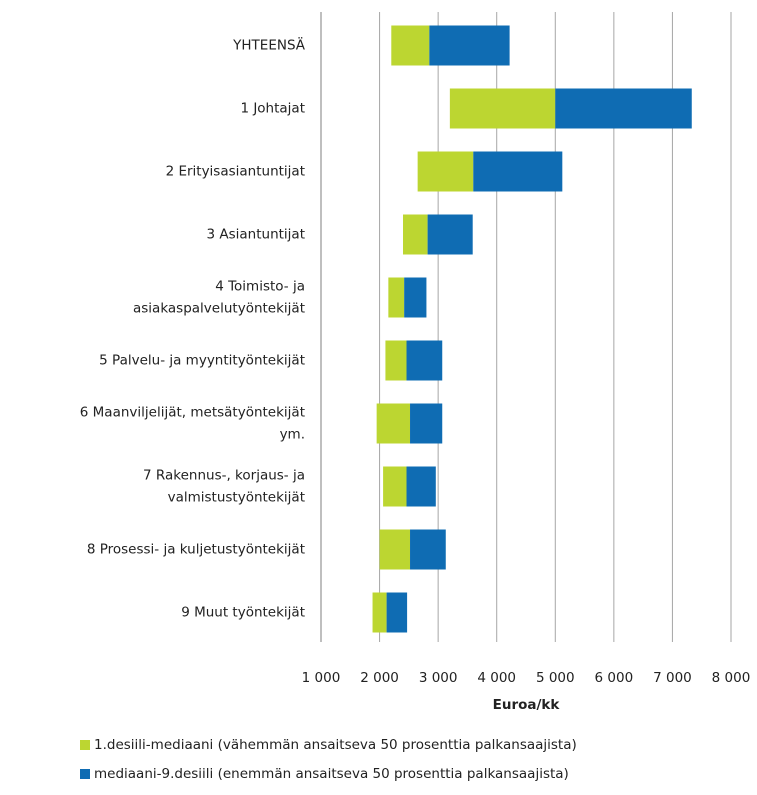  What do you see at coordinates (527, 705) in the screenshot?
I see `x-axis-title: Euroa/kk` at bounding box center [527, 705].